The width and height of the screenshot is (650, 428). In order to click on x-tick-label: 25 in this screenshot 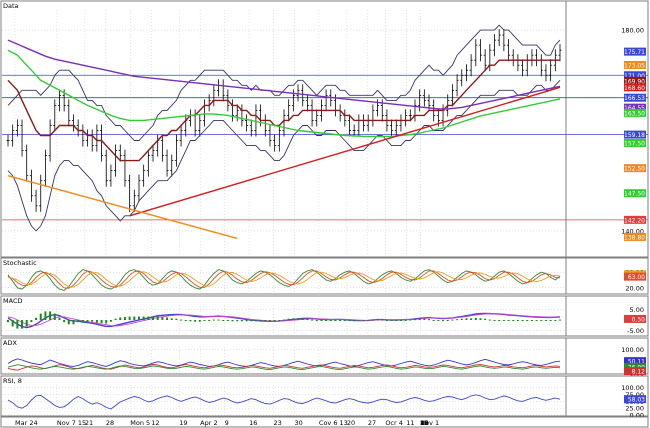, I will do `click(424, 423)`.